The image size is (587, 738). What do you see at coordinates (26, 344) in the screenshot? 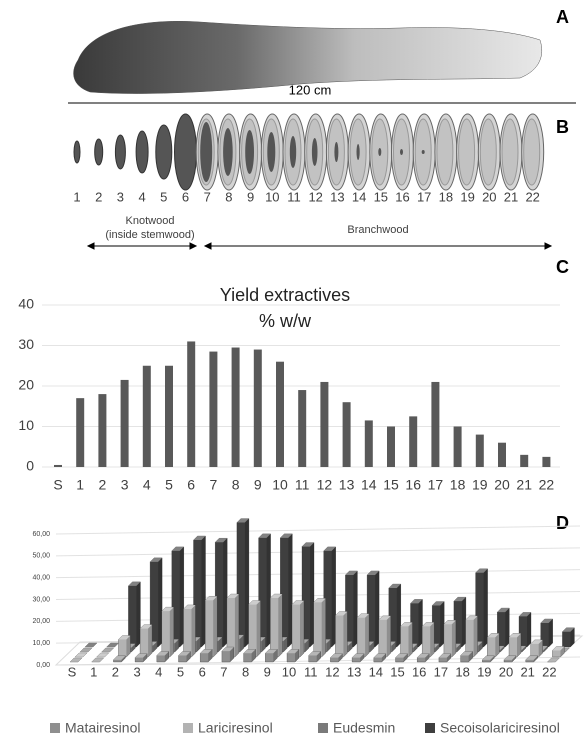
I see `y-tick-label: 30` at bounding box center [26, 344].